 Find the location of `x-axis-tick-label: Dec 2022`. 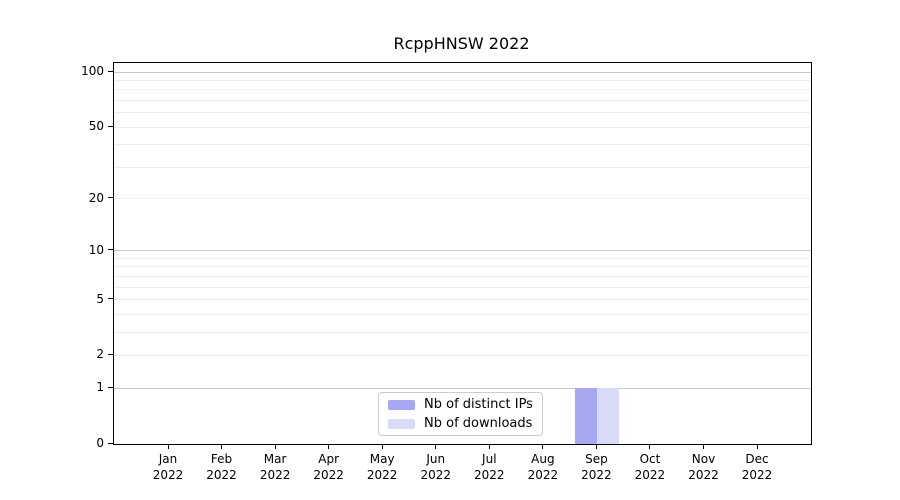

x-axis-tick-label: Dec 2022 is located at coordinates (757, 467).